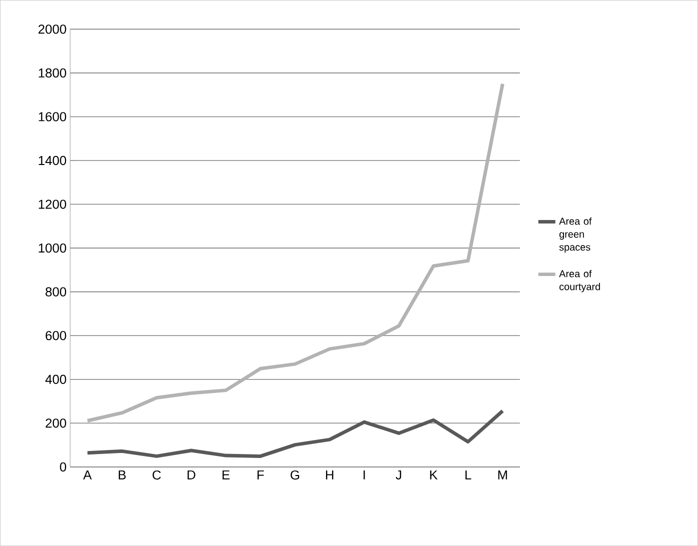 This screenshot has width=698, height=546. I want to click on x-tick-label: B, so click(122, 475).